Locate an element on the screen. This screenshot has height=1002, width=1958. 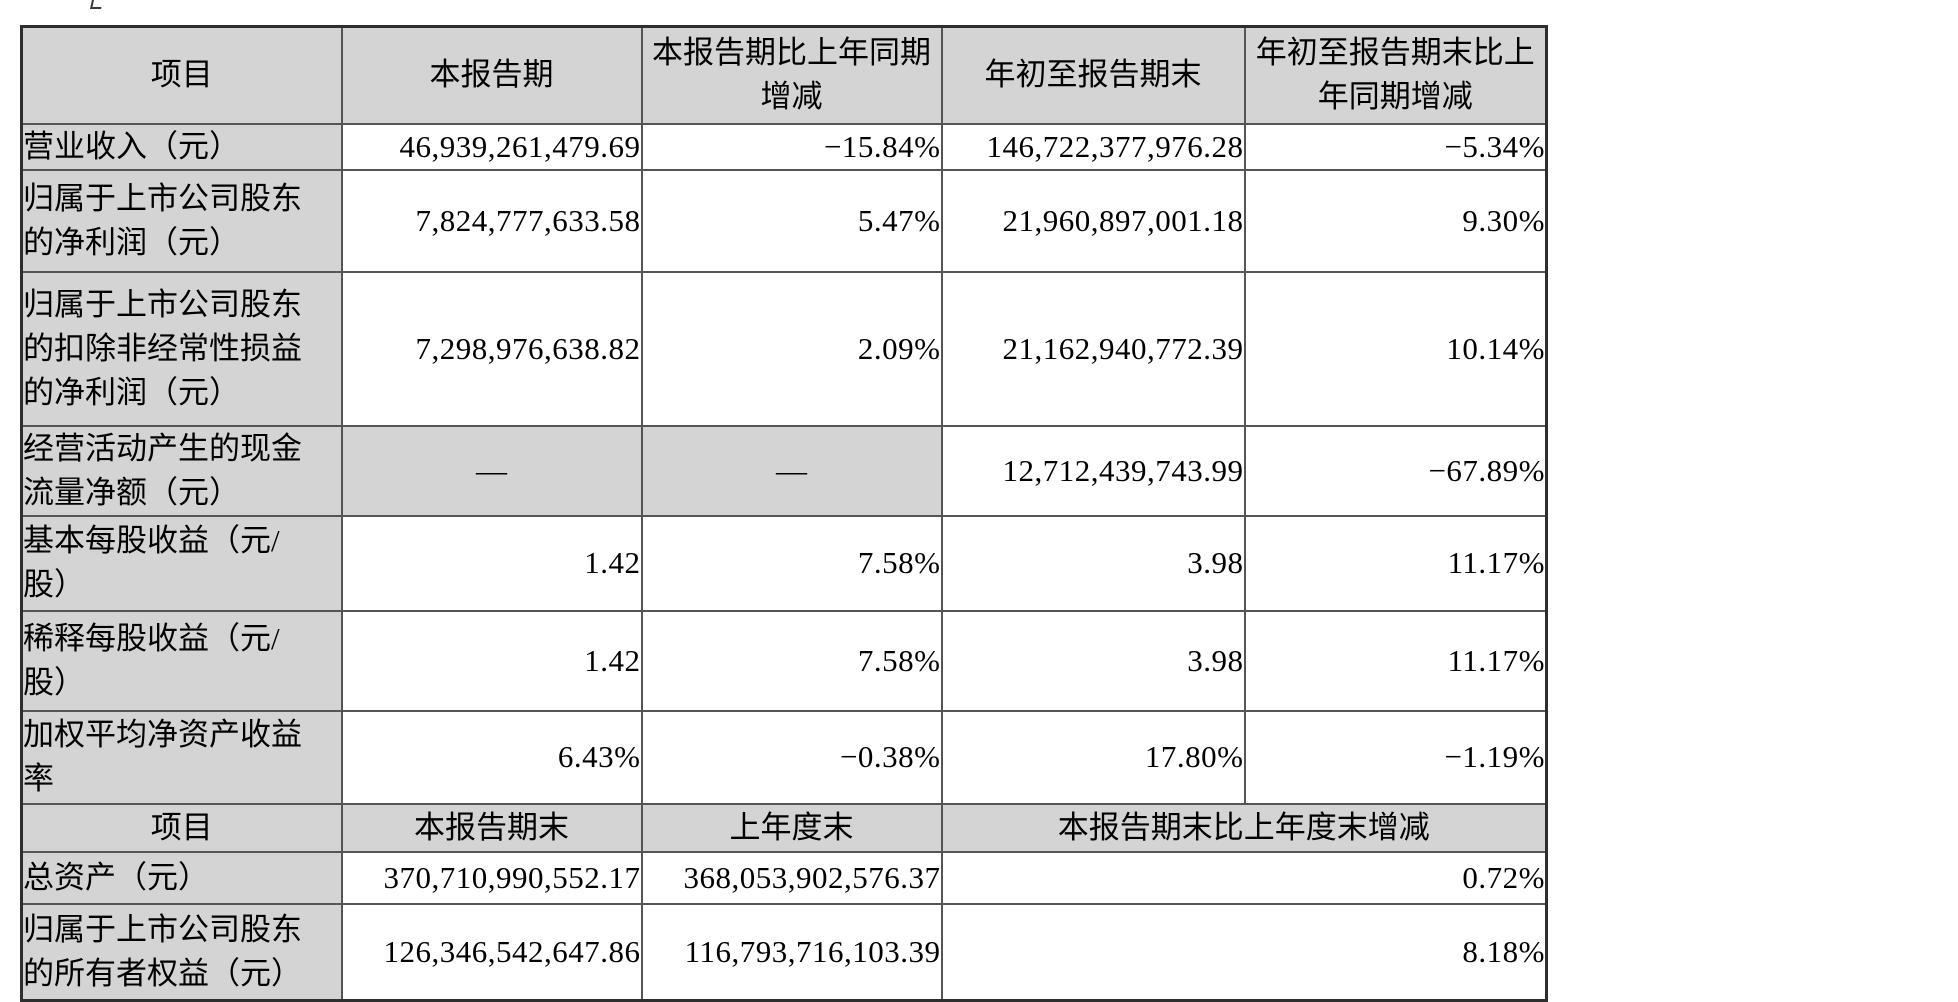
cell-ytd: 21,960,897,001.18 is located at coordinates (1093, 220).